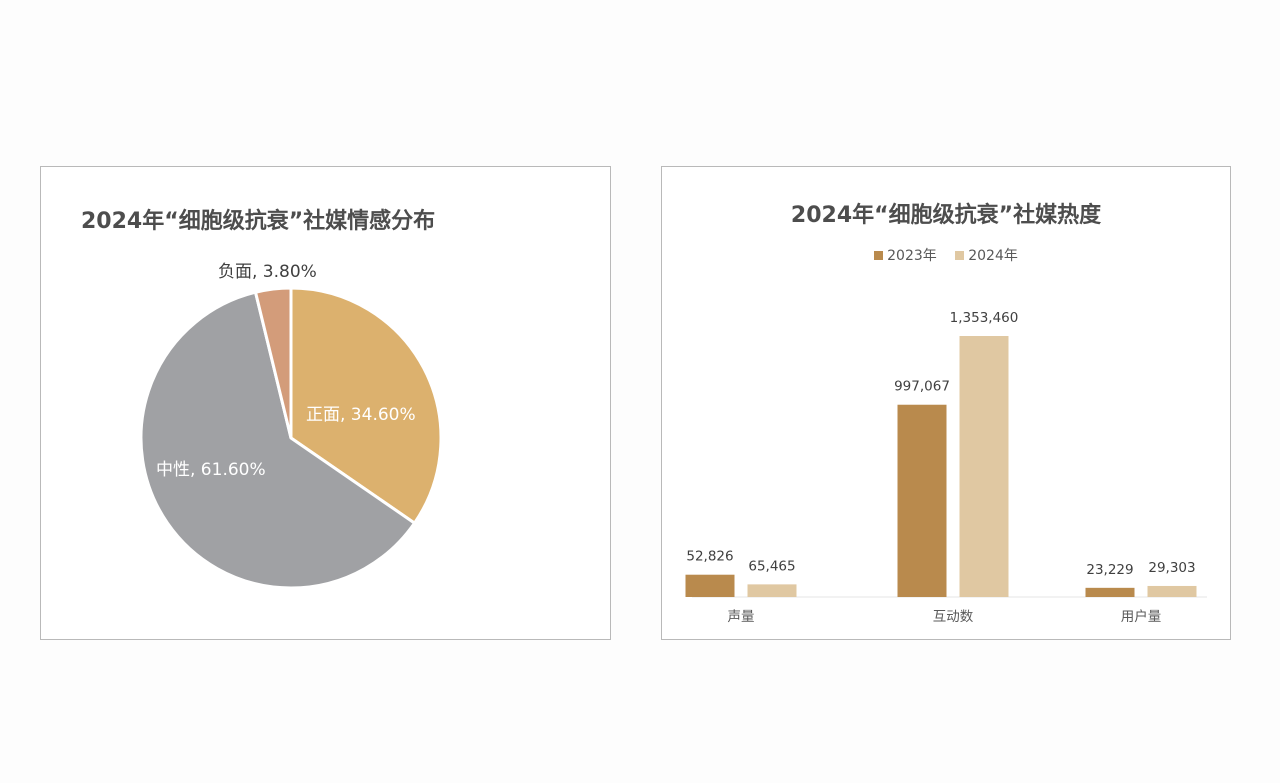 Image resolution: width=1280 pixels, height=783 pixels. I want to click on legend-item-2024: 2024年, so click(986, 255).